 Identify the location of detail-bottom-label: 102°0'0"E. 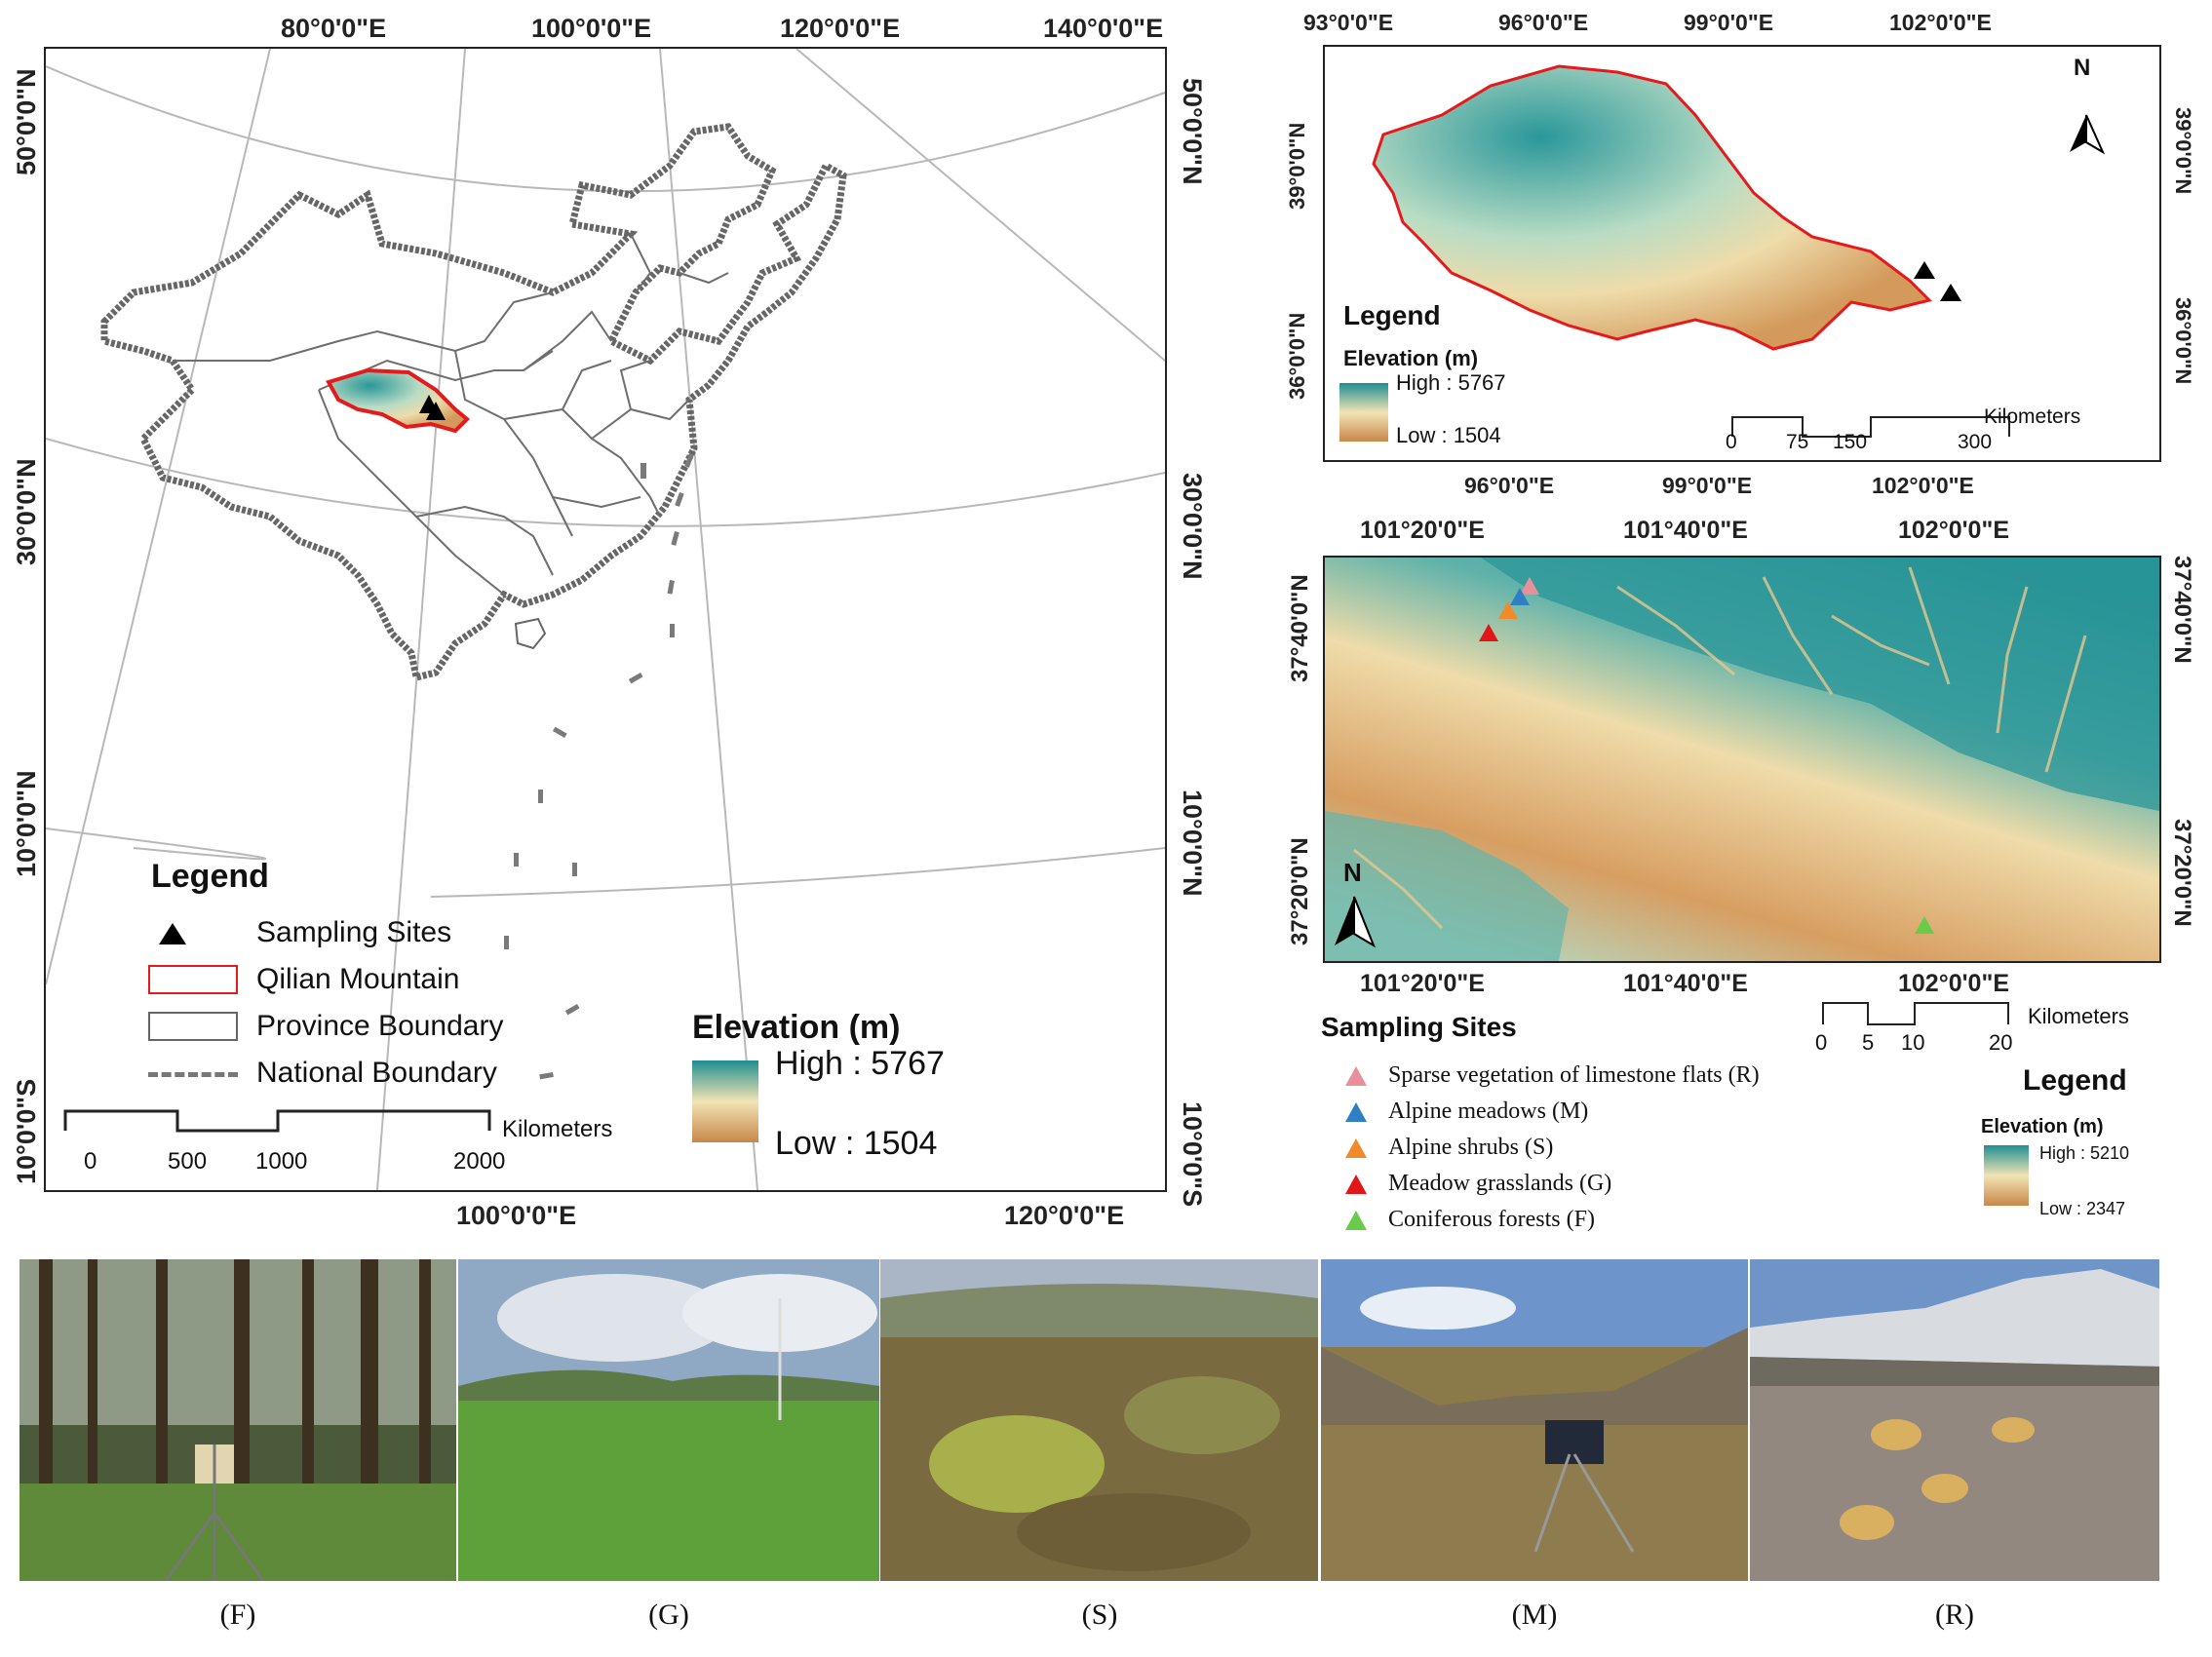
(1953, 983).